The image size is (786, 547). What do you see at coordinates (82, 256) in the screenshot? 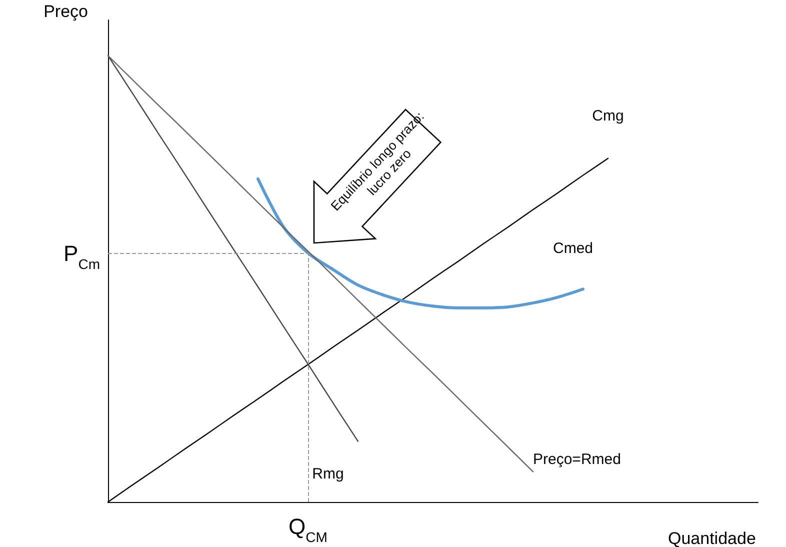
I see `ref-line-label: P$_{Cm}$` at bounding box center [82, 256].